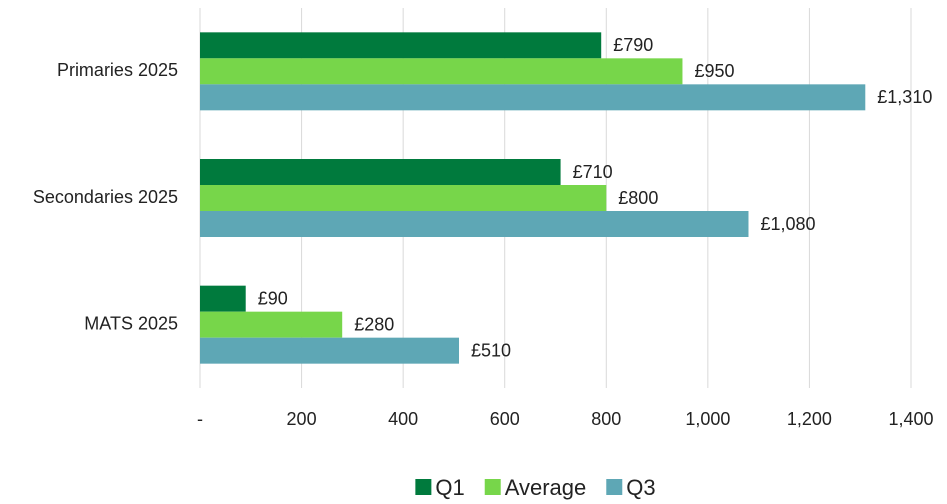 The width and height of the screenshot is (947, 504). I want to click on legend-label: Q3, so click(640, 487).